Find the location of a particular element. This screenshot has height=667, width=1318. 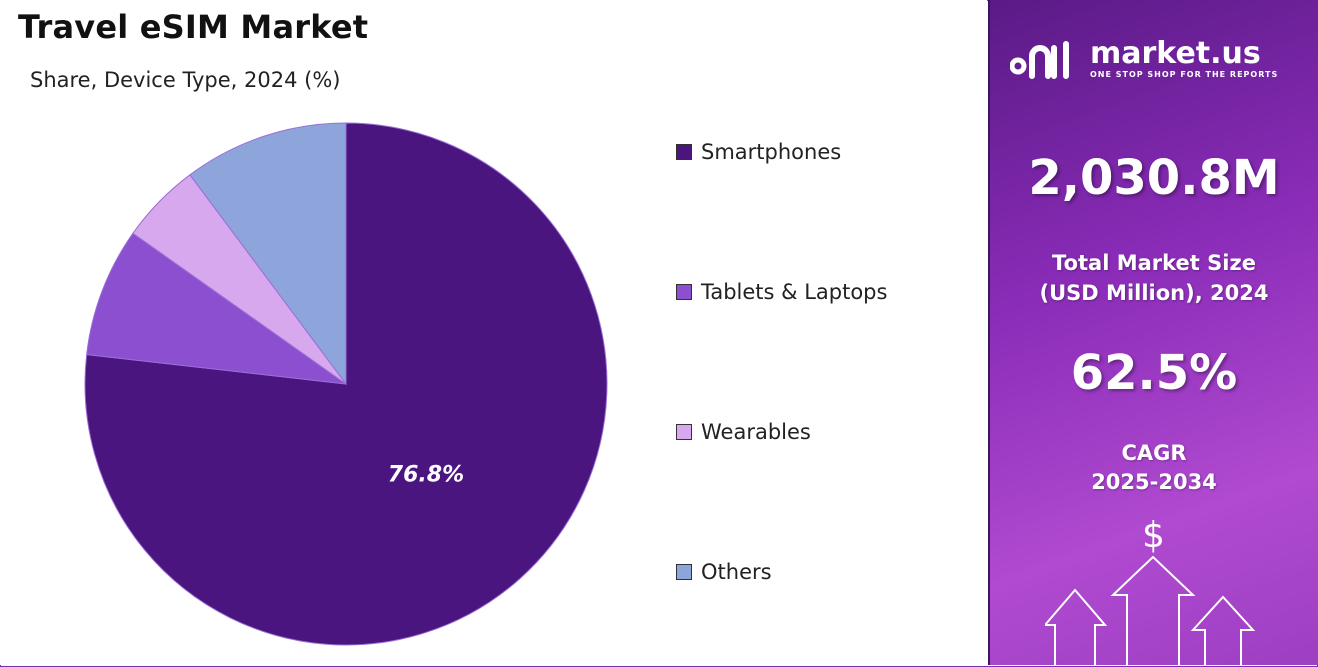

data-label-smartphones: 76.8% is located at coordinates (426, 475).